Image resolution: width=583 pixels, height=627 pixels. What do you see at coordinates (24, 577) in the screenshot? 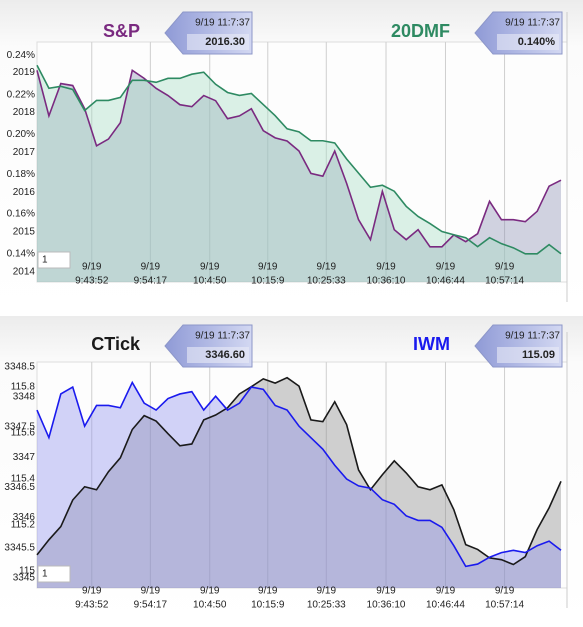
I see `y-tick-label: 3345` at bounding box center [24, 577].